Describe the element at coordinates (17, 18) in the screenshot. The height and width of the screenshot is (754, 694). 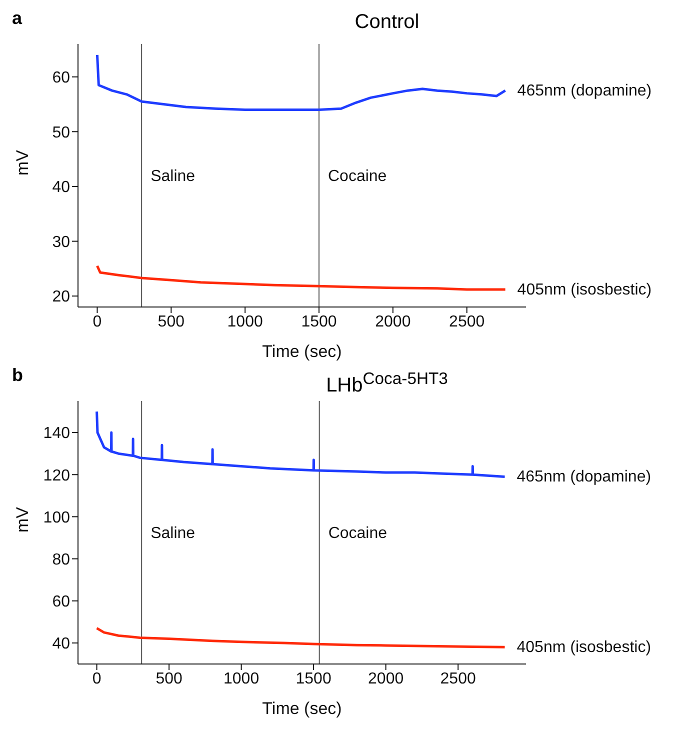
I see `text: a` at that location.